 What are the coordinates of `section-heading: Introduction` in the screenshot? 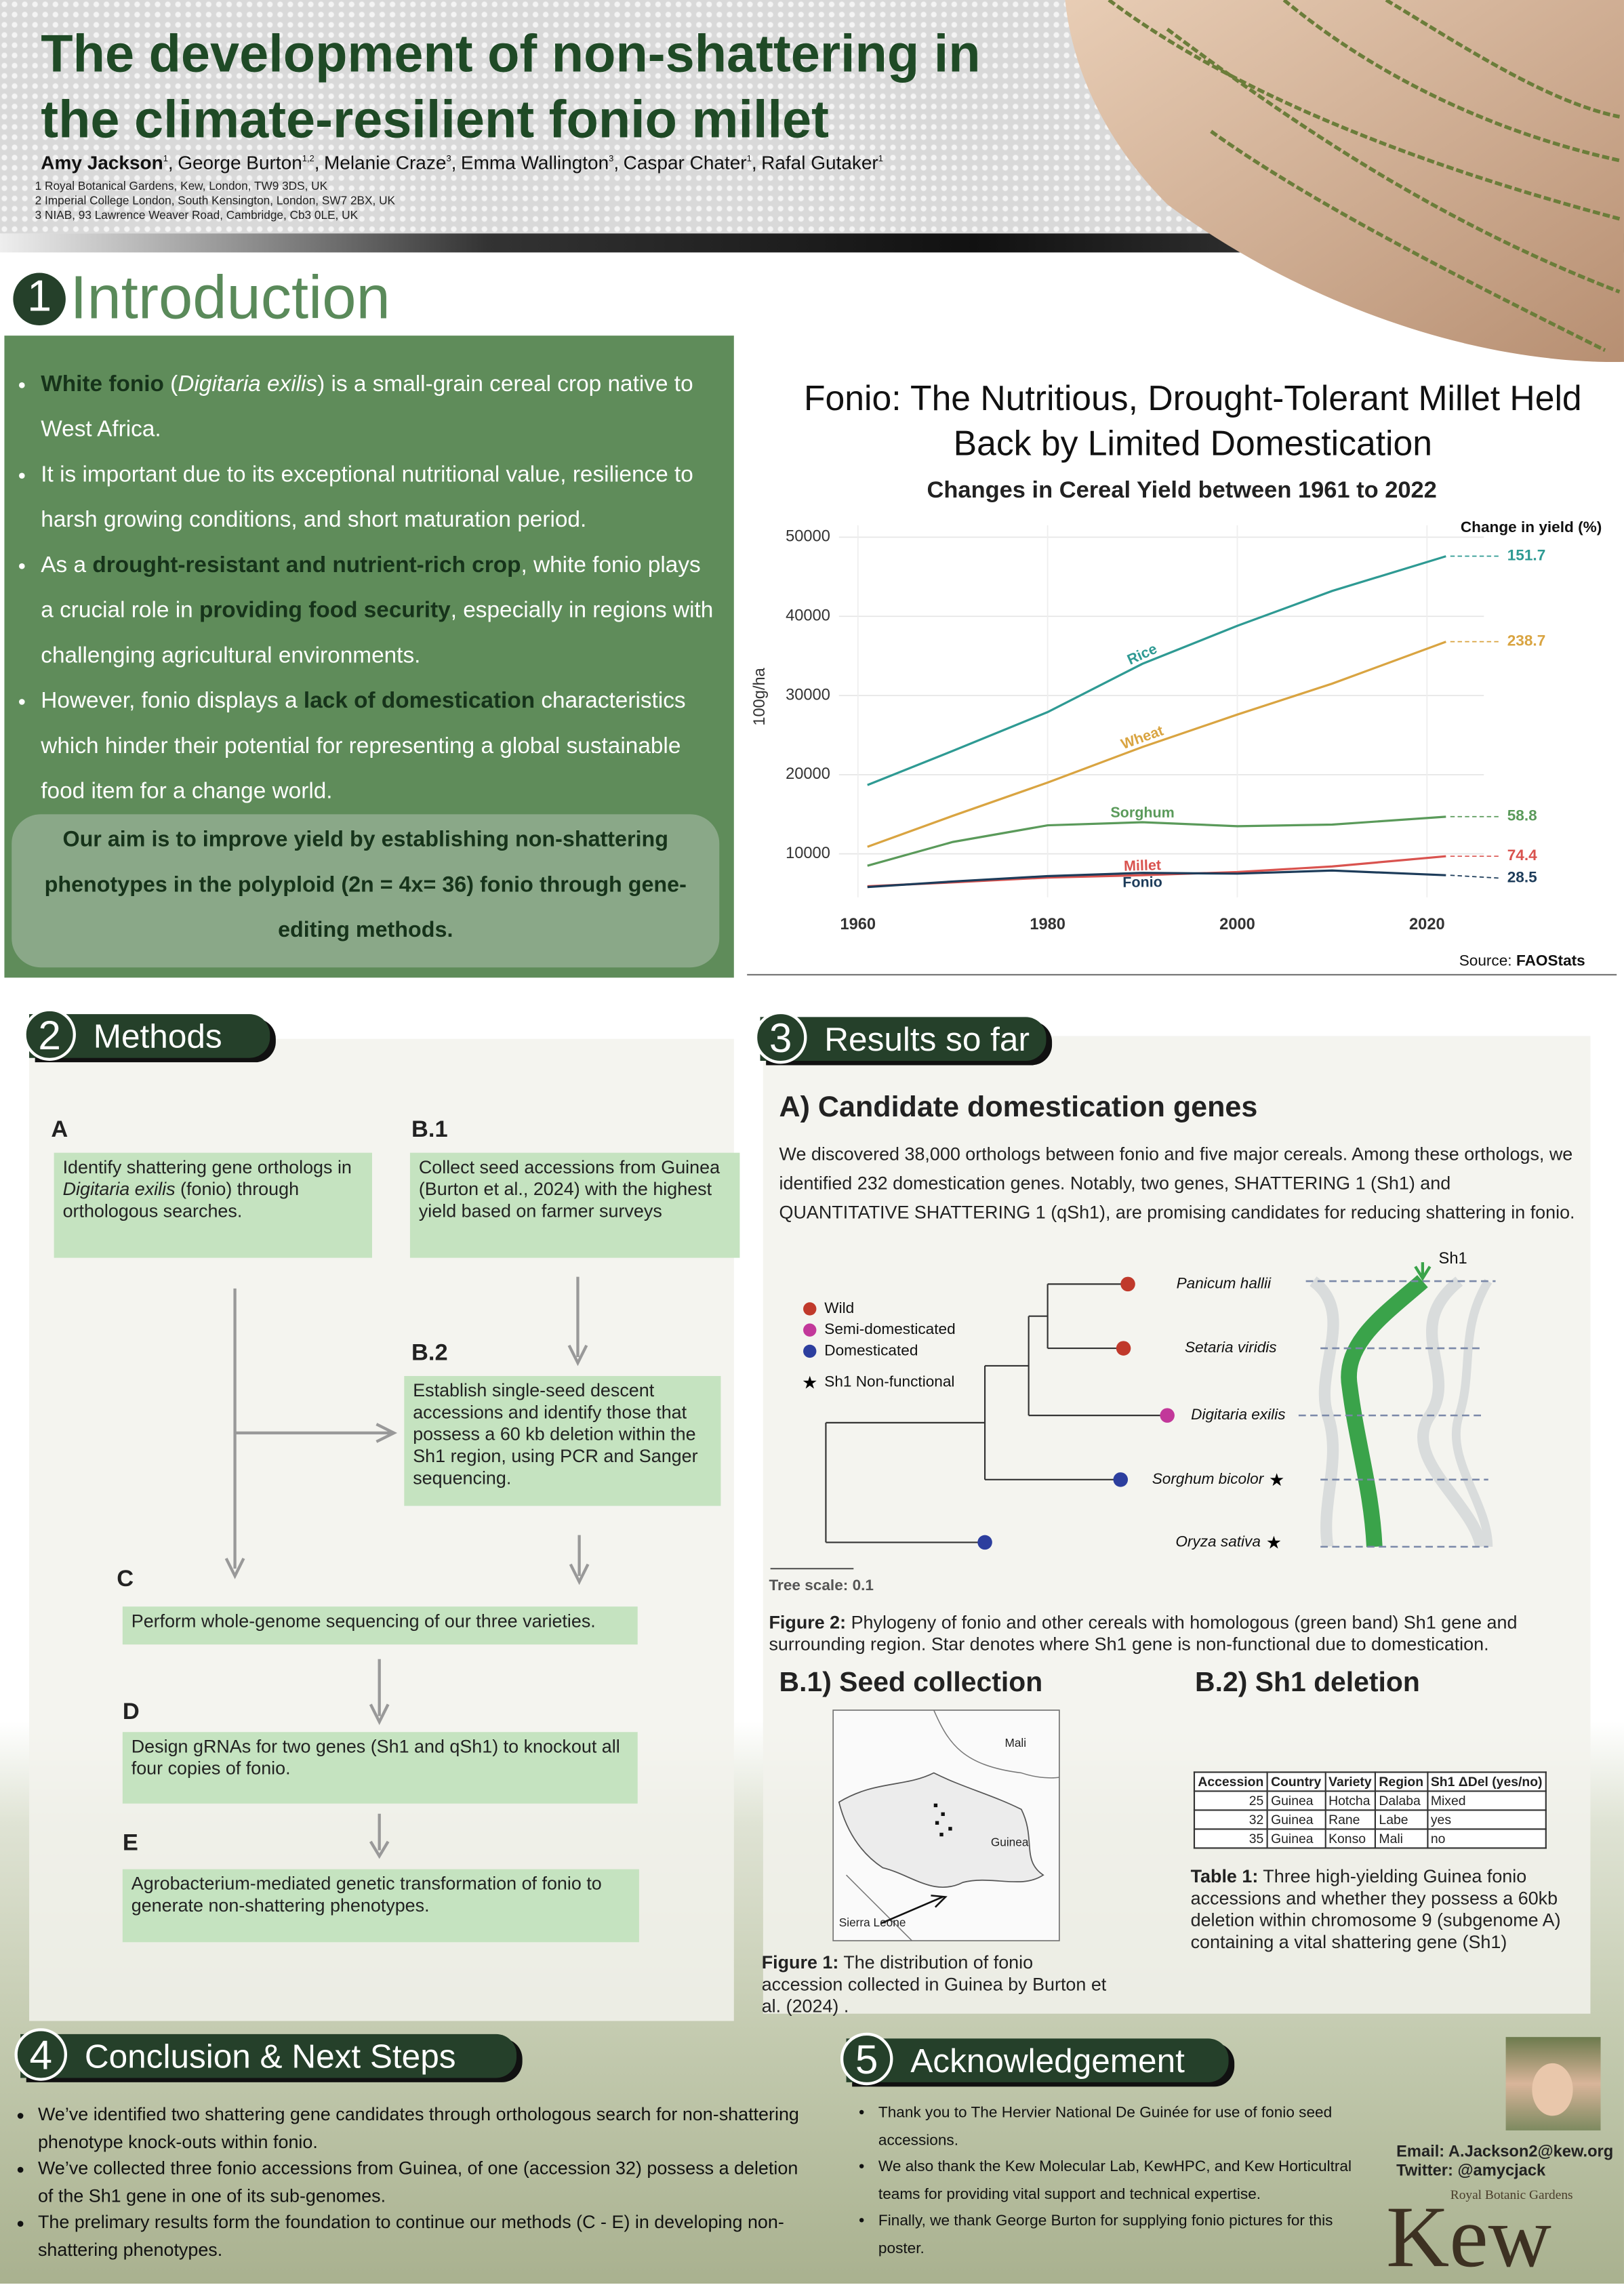 It's located at (230, 296).